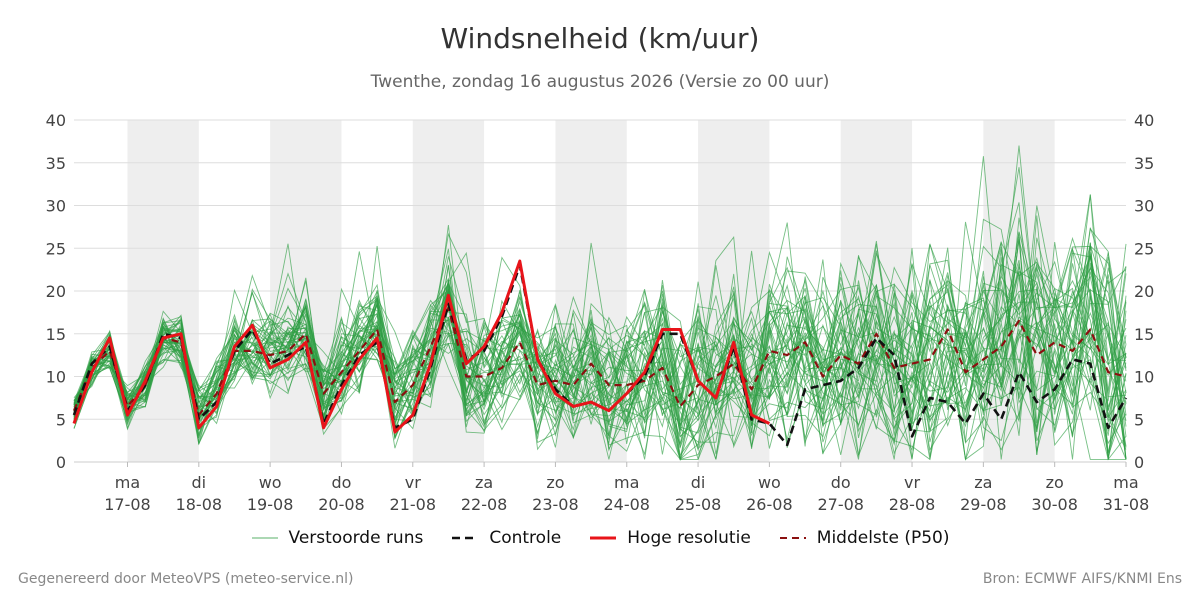  Describe the element at coordinates (840, 504) in the screenshot. I see `x-tick-date: 27-08` at that location.